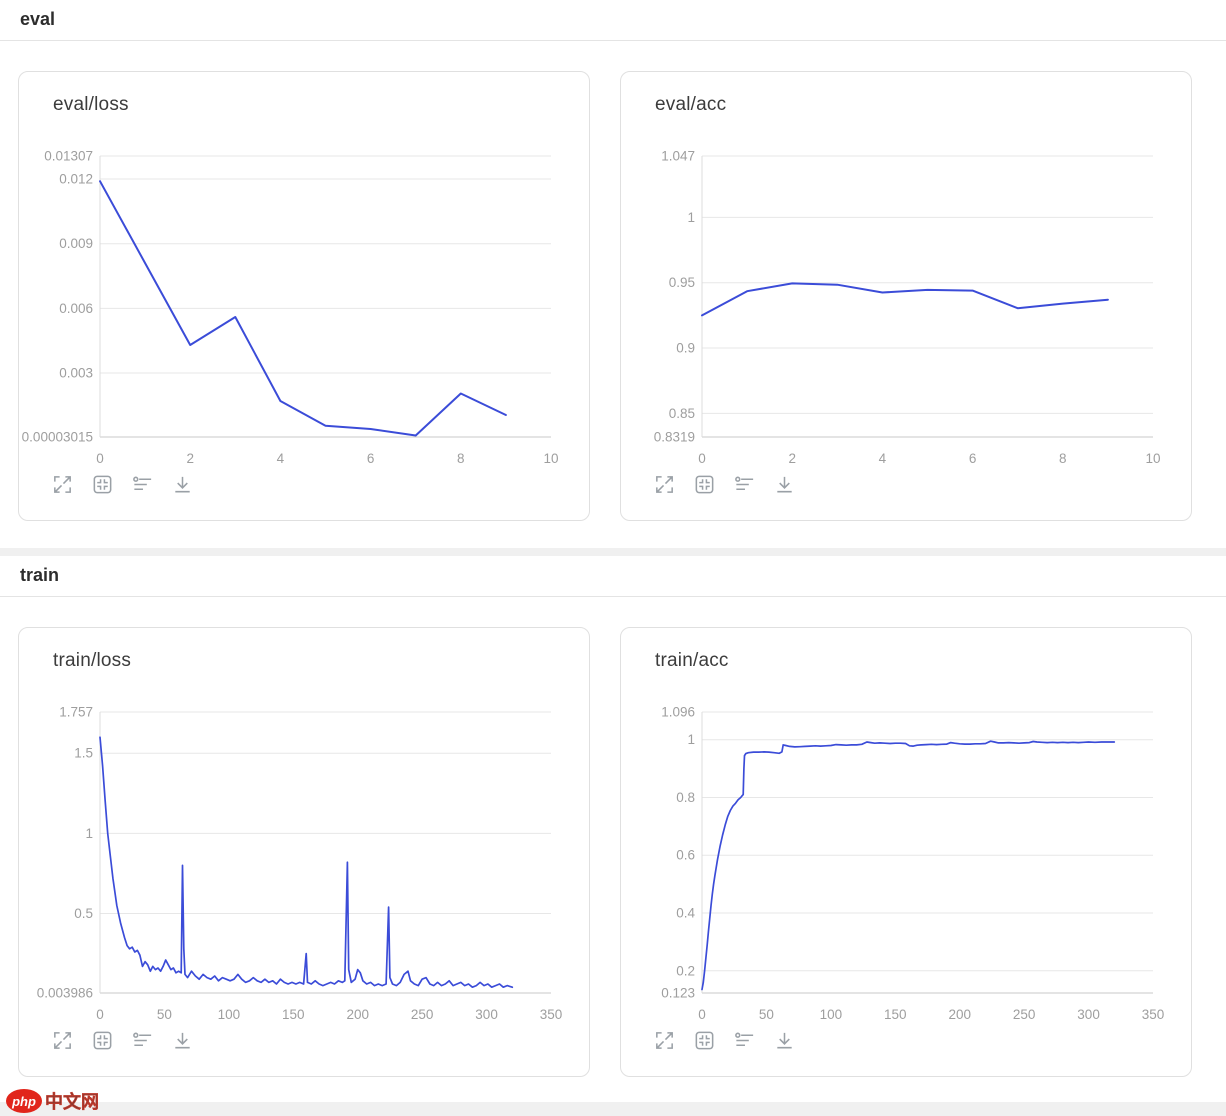 The image size is (1226, 1116). Describe the element at coordinates (678, 993) in the screenshot. I see `svg-text: 0.123` at that location.